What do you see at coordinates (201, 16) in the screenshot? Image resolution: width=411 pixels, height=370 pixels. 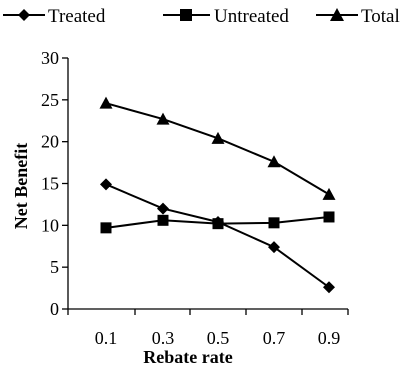 I see `legend: Treated Untreated Total` at bounding box center [201, 16].